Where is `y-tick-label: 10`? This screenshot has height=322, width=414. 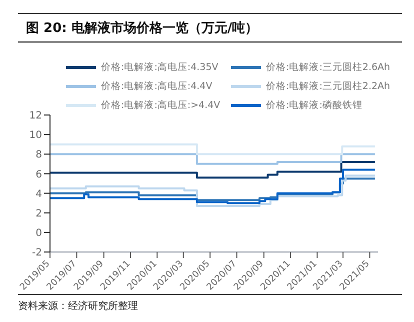 y-tick-label: 10 is located at coordinates (35, 136).